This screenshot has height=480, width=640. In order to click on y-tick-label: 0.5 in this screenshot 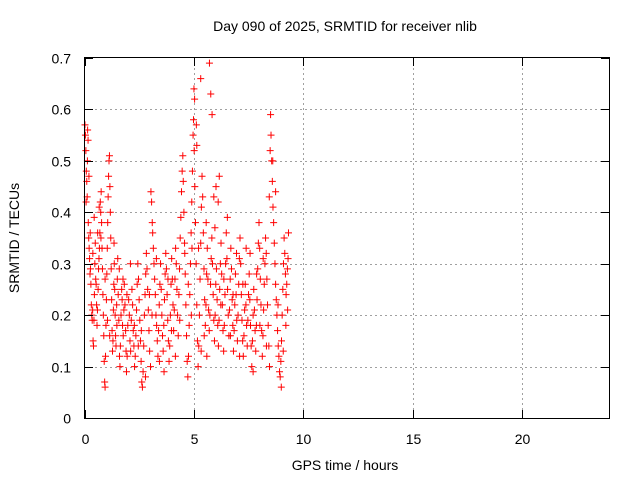, I will do `click(62, 162)`.